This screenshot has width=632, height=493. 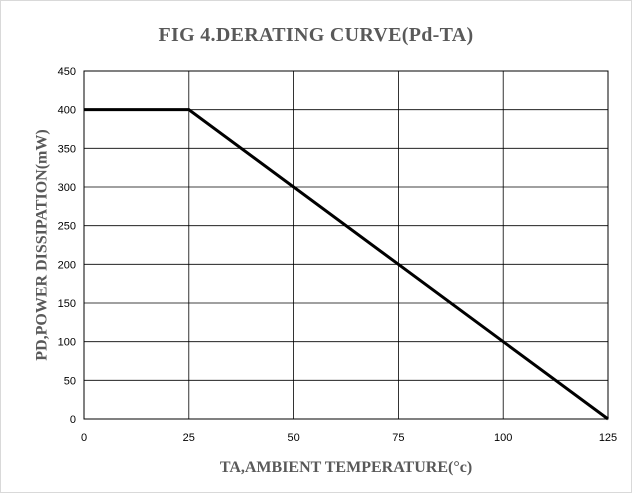 I want to click on y-tick-label-200: 200, so click(x=67, y=265).